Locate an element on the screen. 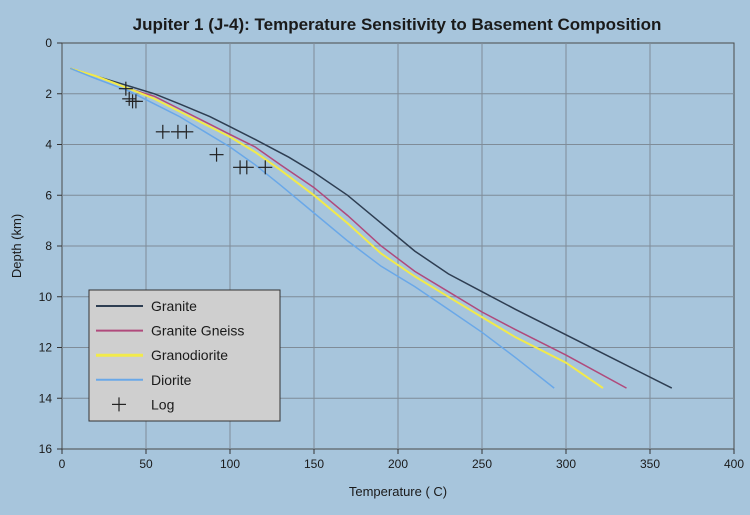  y-axis-ticks: 0 2 4 6 8 10 12 14 16 is located at coordinates (50, 246).